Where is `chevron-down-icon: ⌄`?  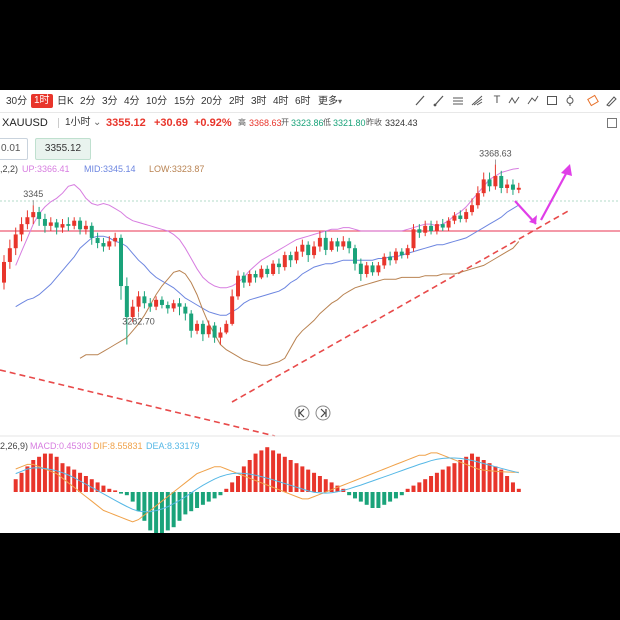
chevron-down-icon: ⌄ is located at coordinates (97, 122).